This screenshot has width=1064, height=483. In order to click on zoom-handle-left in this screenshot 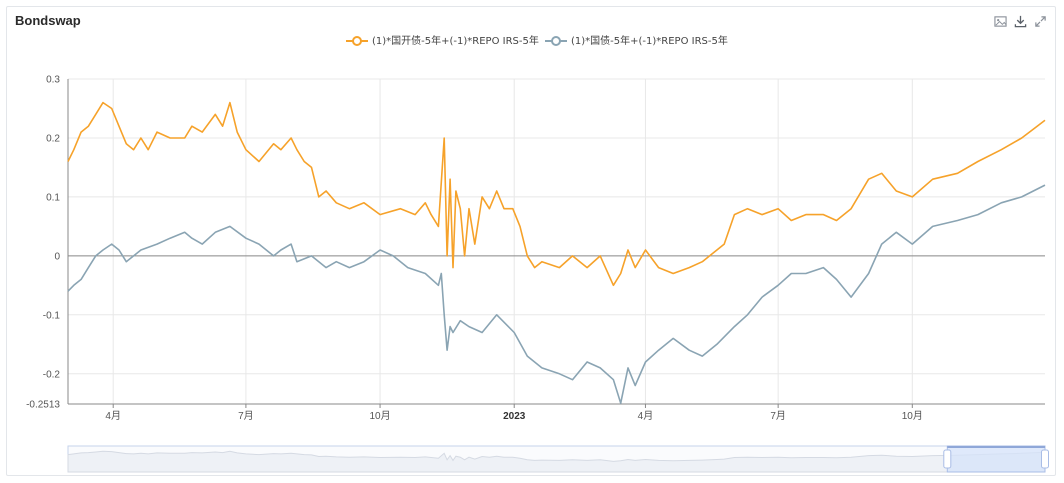, I will do `click(947, 459)`.